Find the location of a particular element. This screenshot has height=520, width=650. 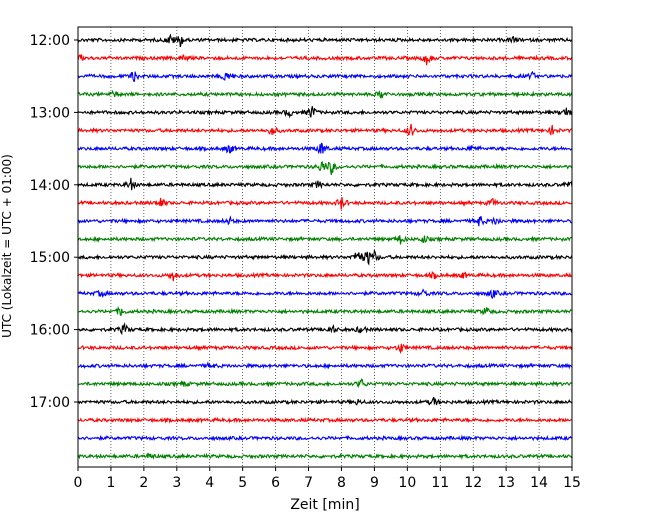

x-tick-label: 11 is located at coordinates (440, 483).